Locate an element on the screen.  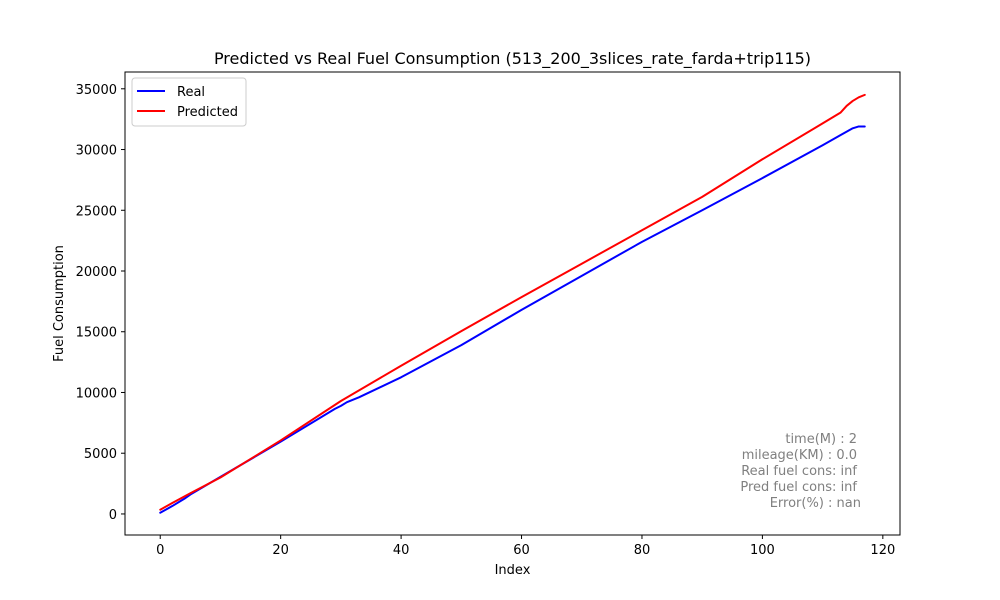
annotation-error: Error(%) : nan is located at coordinates (815, 503).